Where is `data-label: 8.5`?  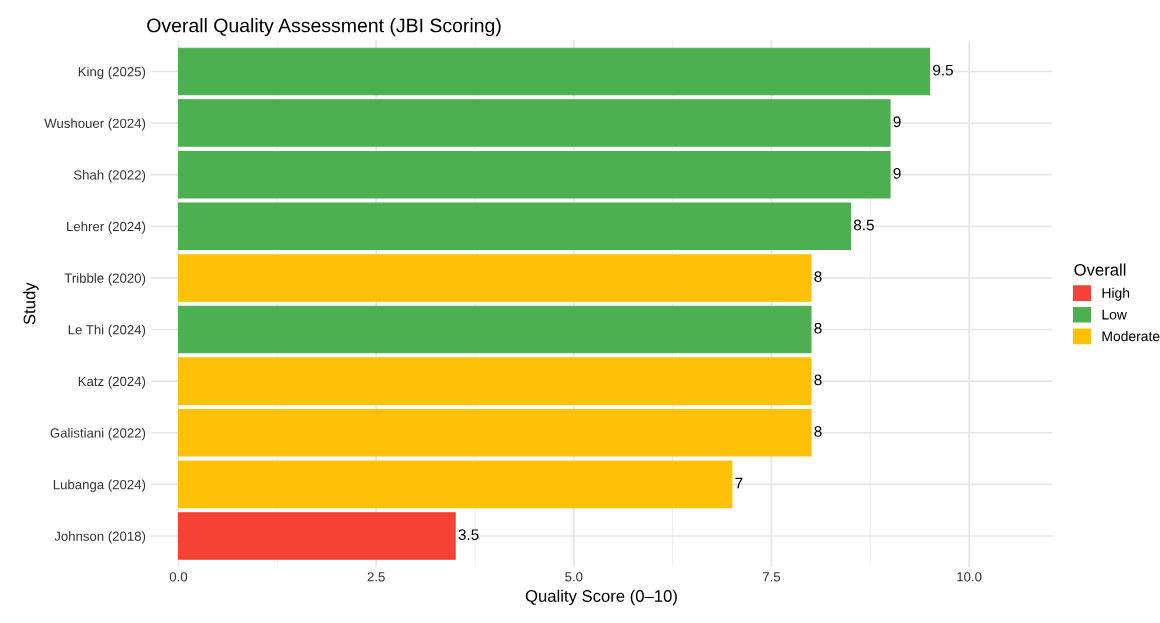
data-label: 8.5 is located at coordinates (863, 225).